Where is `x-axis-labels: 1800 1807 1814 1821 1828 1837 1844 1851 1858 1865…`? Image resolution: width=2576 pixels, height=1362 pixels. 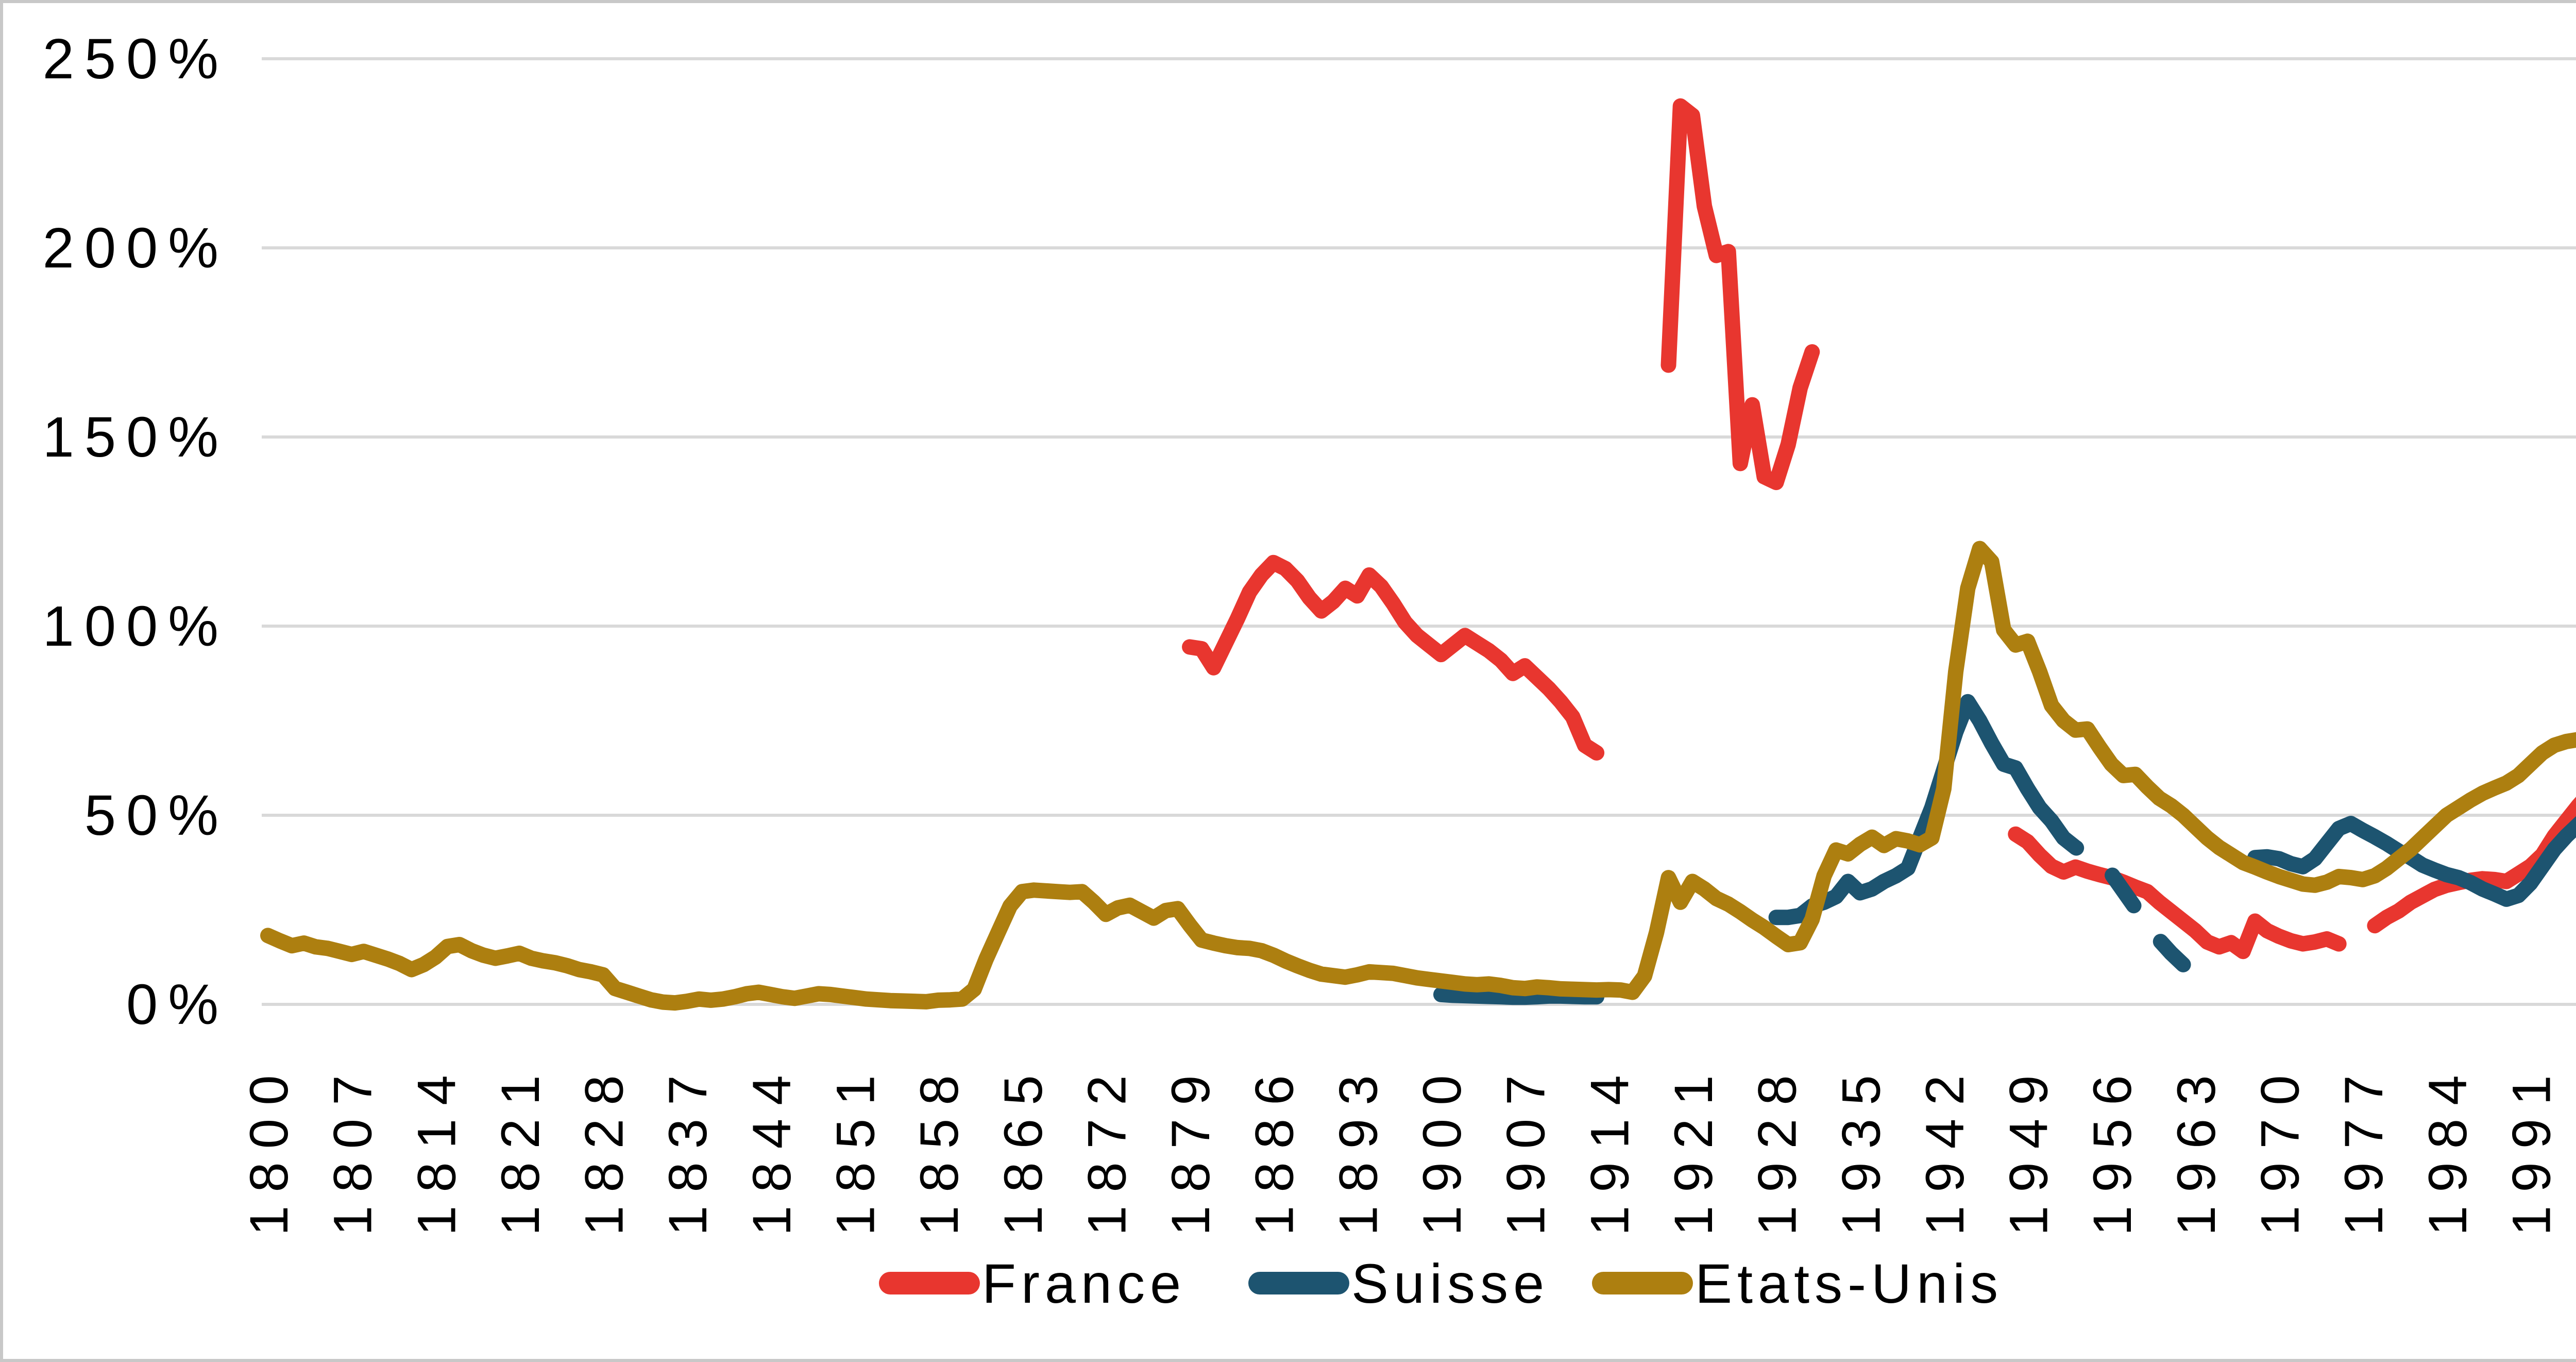 x-axis-labels: 1800 1807 1814 1821 1828 1837 1844 1851 1858 1865… is located at coordinates (1400, 1149).